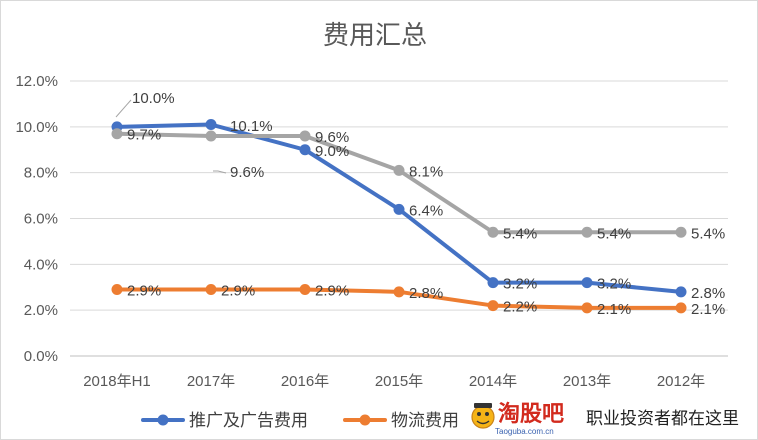  Describe the element at coordinates (117, 381) in the screenshot. I see `x-tick-label: 2018年H1` at that location.